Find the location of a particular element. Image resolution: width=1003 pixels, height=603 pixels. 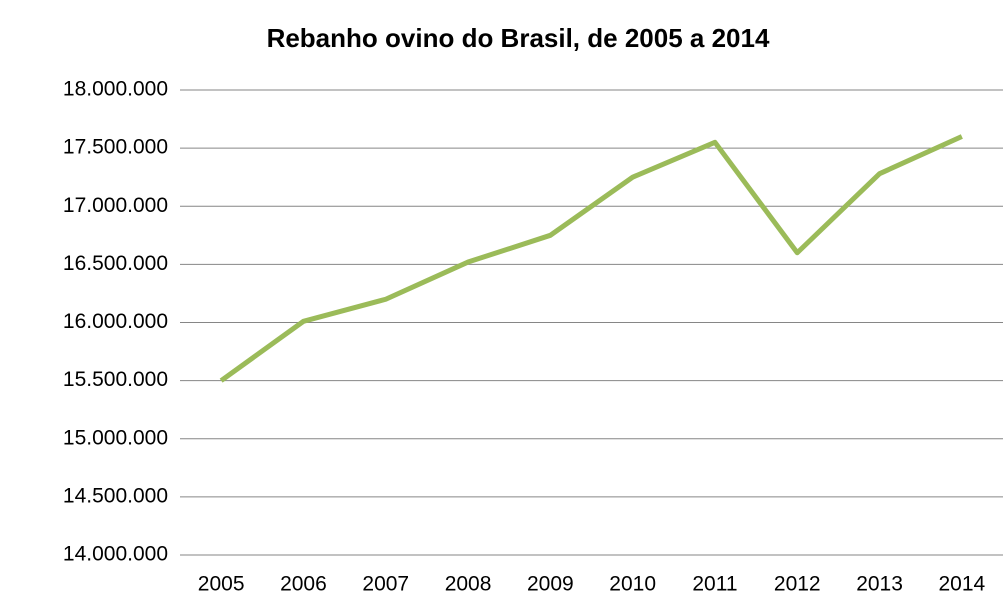

x-tick-label: 2012 is located at coordinates (797, 584).